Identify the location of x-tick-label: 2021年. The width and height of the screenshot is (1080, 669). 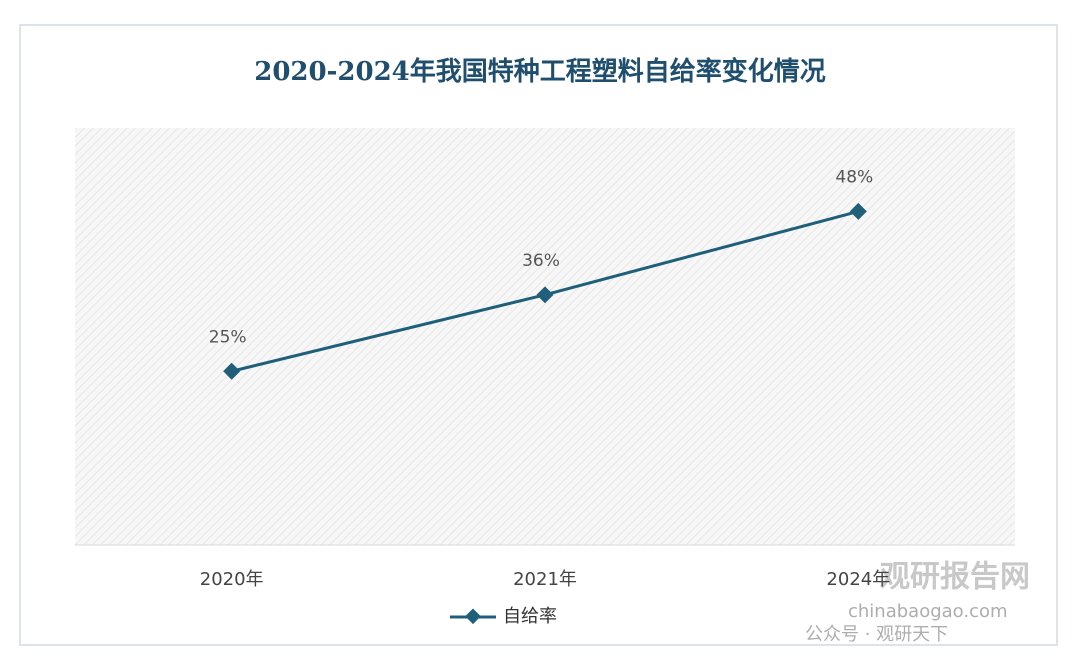
(545, 579).